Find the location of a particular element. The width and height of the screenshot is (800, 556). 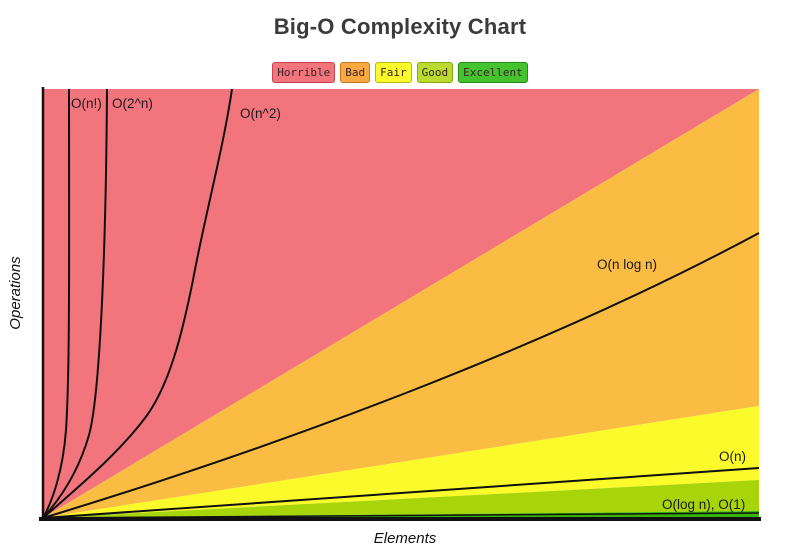

label-o-n-squared: O(n^2) is located at coordinates (260, 113).